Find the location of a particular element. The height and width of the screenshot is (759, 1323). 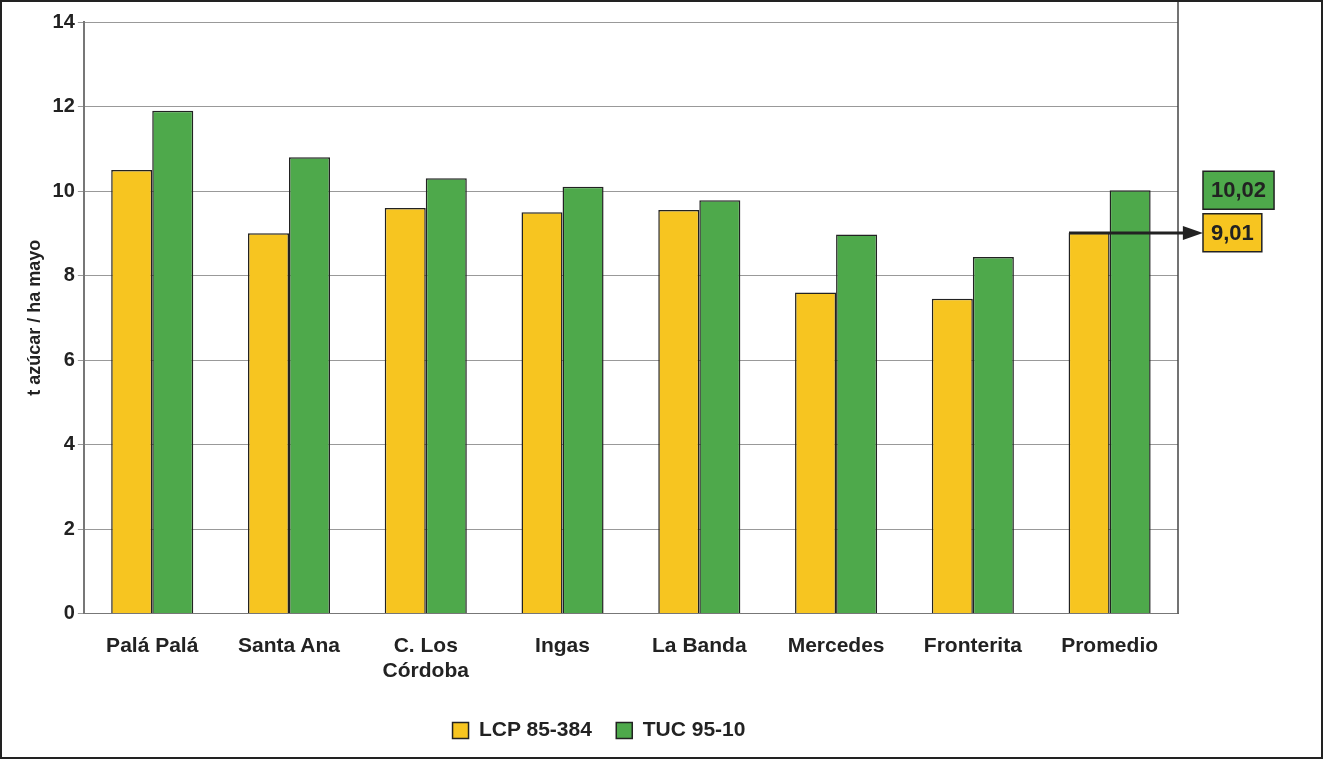

x-tick-label: La Banda is located at coordinates (699, 644).